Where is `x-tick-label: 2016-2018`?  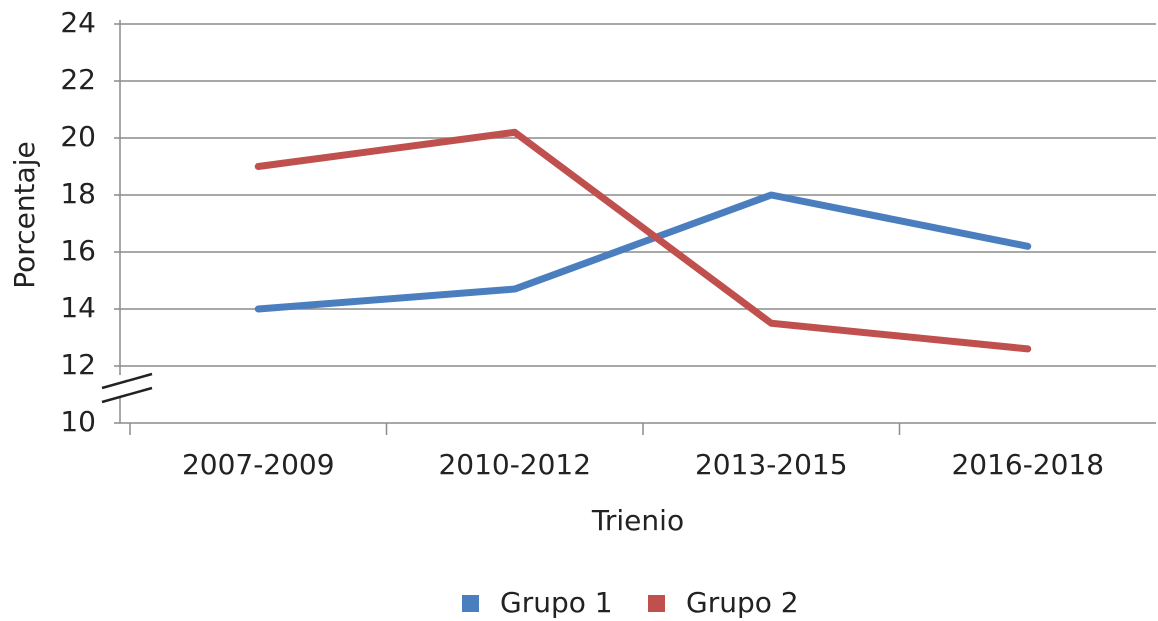 x-tick-label: 2016-2018 is located at coordinates (1027, 464).